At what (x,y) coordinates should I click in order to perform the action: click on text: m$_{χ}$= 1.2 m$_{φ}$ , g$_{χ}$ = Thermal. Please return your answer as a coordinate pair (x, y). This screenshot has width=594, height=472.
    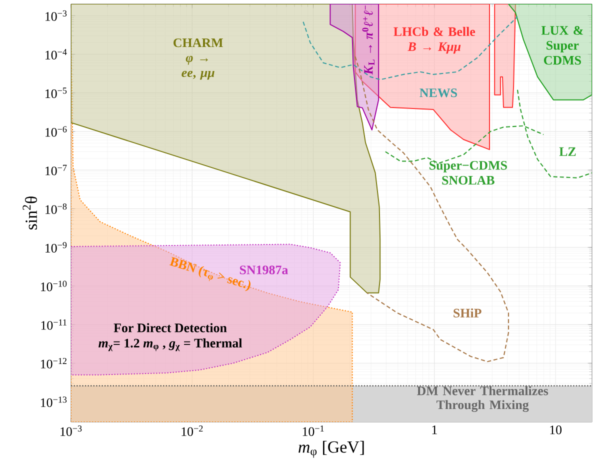
    Looking at the image, I should click on (170, 345).